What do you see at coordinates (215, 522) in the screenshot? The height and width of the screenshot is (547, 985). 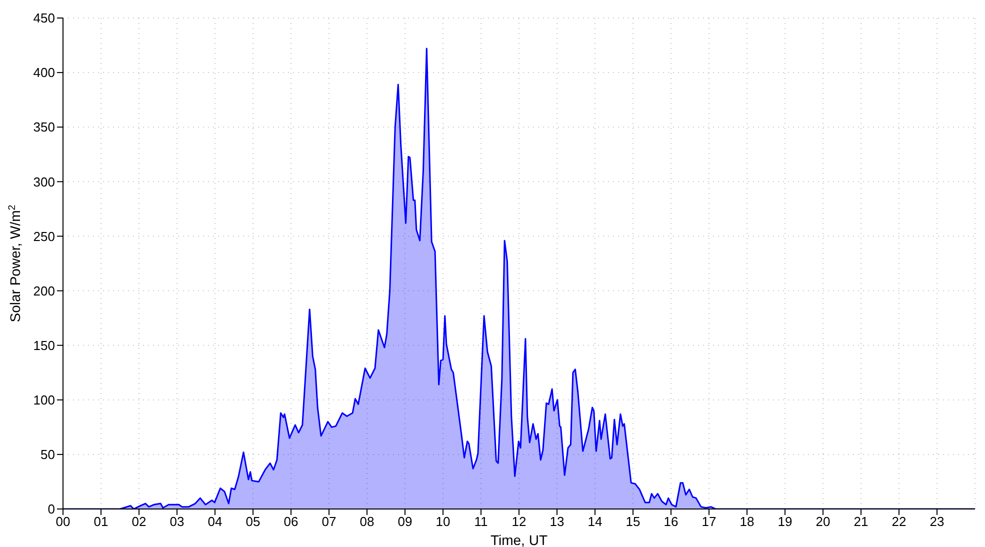 I see `x-tick-label: 04` at bounding box center [215, 522].